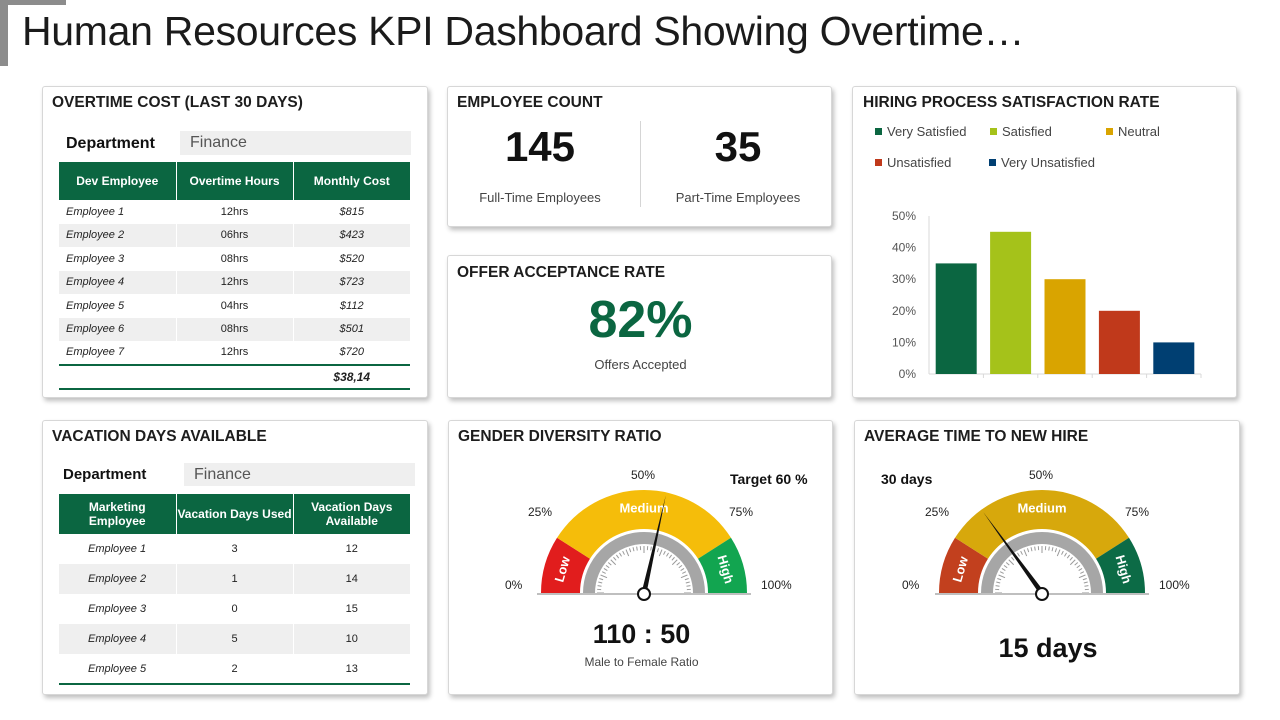  Describe the element at coordinates (235, 609) in the screenshot. I see `days-used-cell: 0` at that location.